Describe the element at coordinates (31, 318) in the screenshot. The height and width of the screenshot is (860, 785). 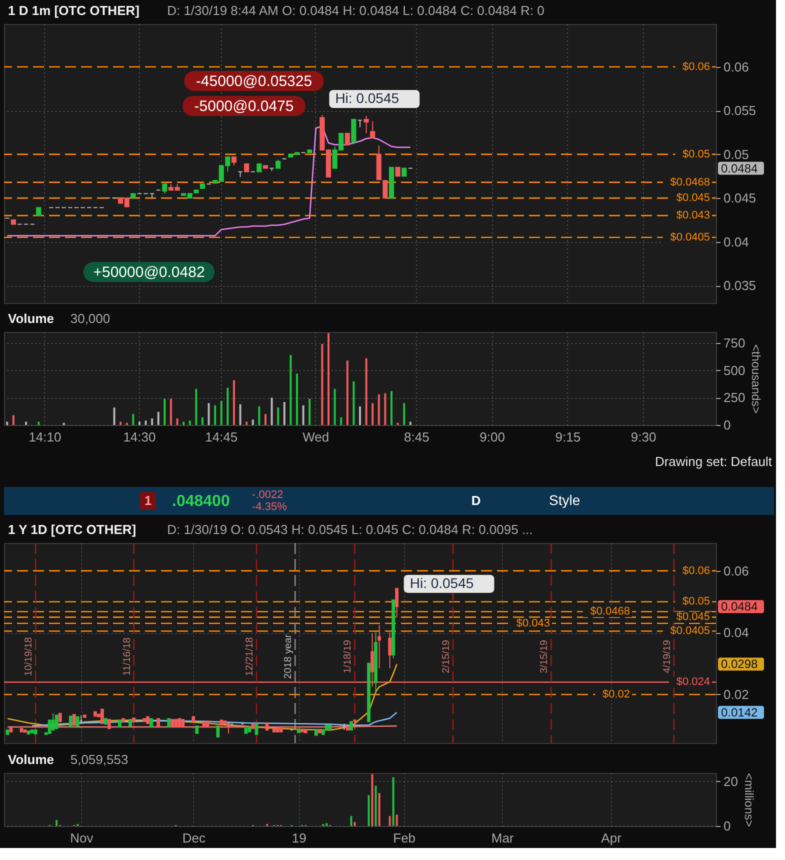
I see `chart-title: Volume` at that location.